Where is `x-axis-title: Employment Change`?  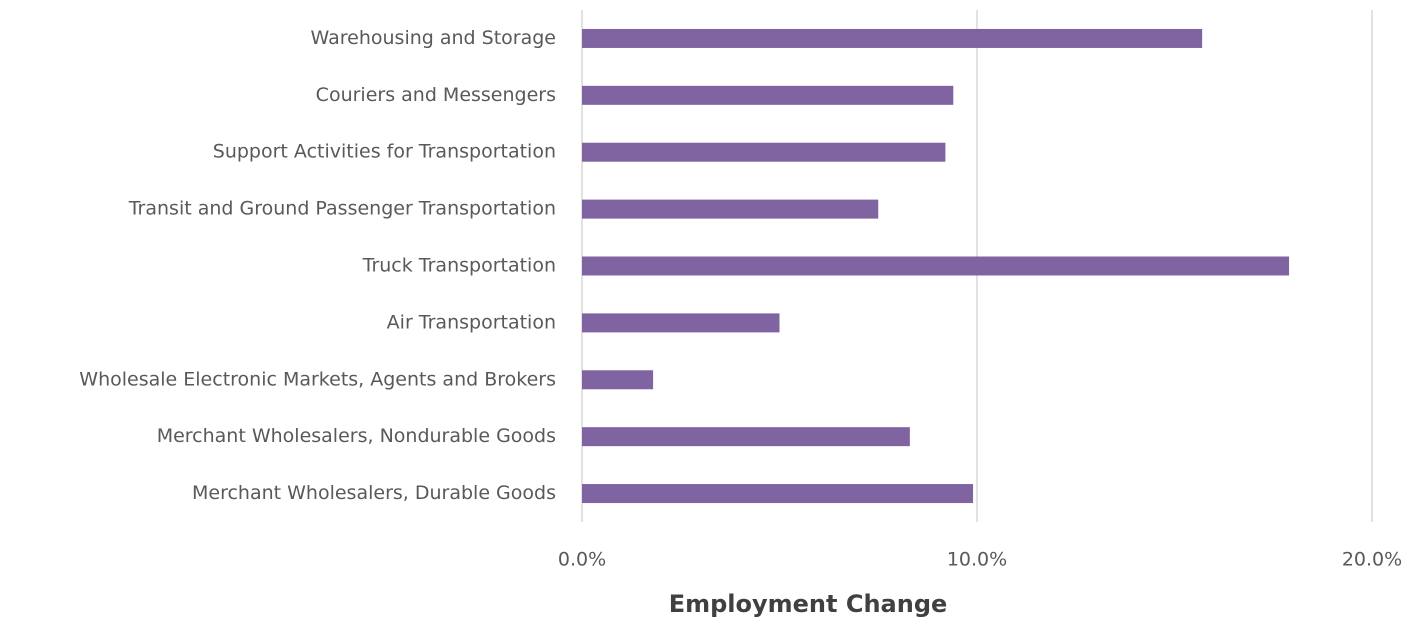 x-axis-title: Employment Change is located at coordinates (808, 604).